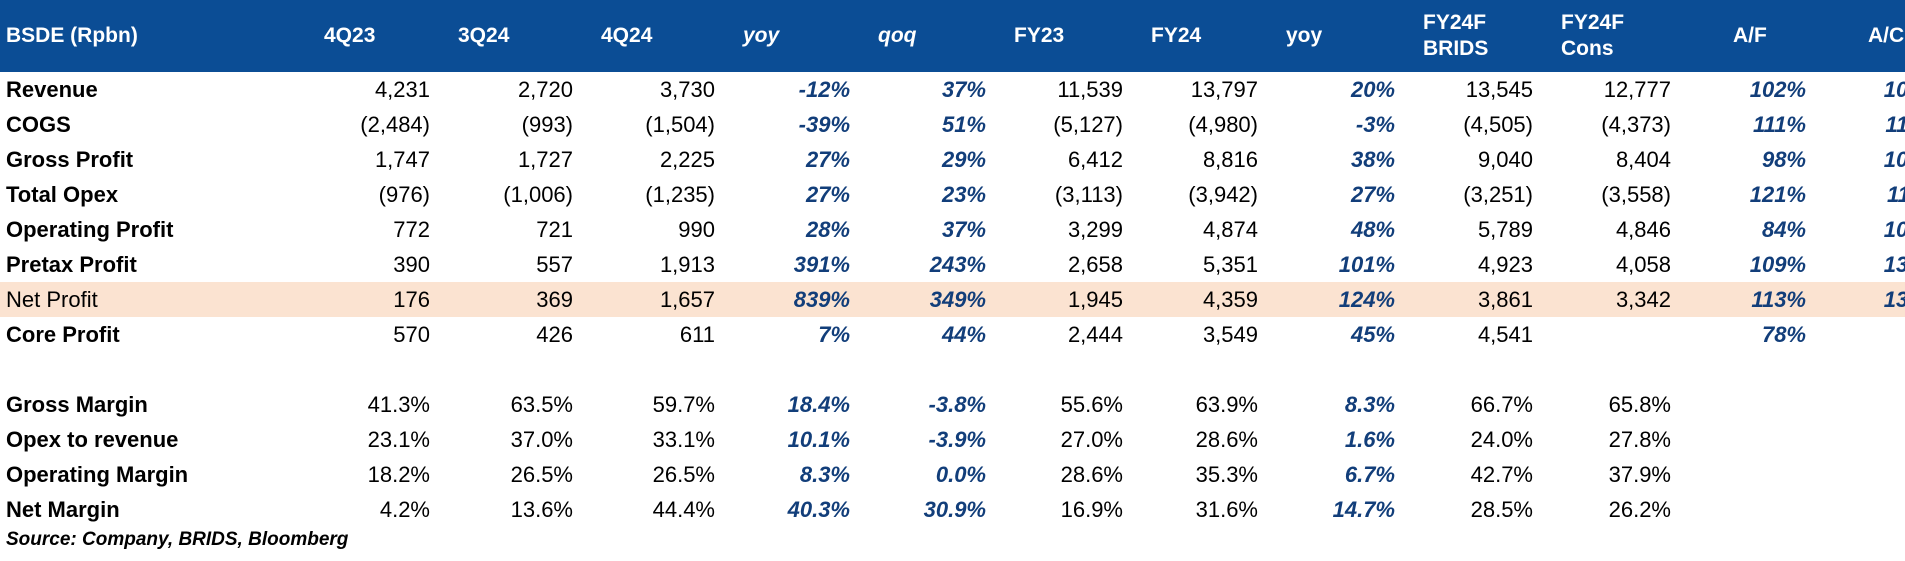 The image size is (1905, 561). Describe the element at coordinates (680, 194) in the screenshot. I see `table-cell: (1,235)` at that location.